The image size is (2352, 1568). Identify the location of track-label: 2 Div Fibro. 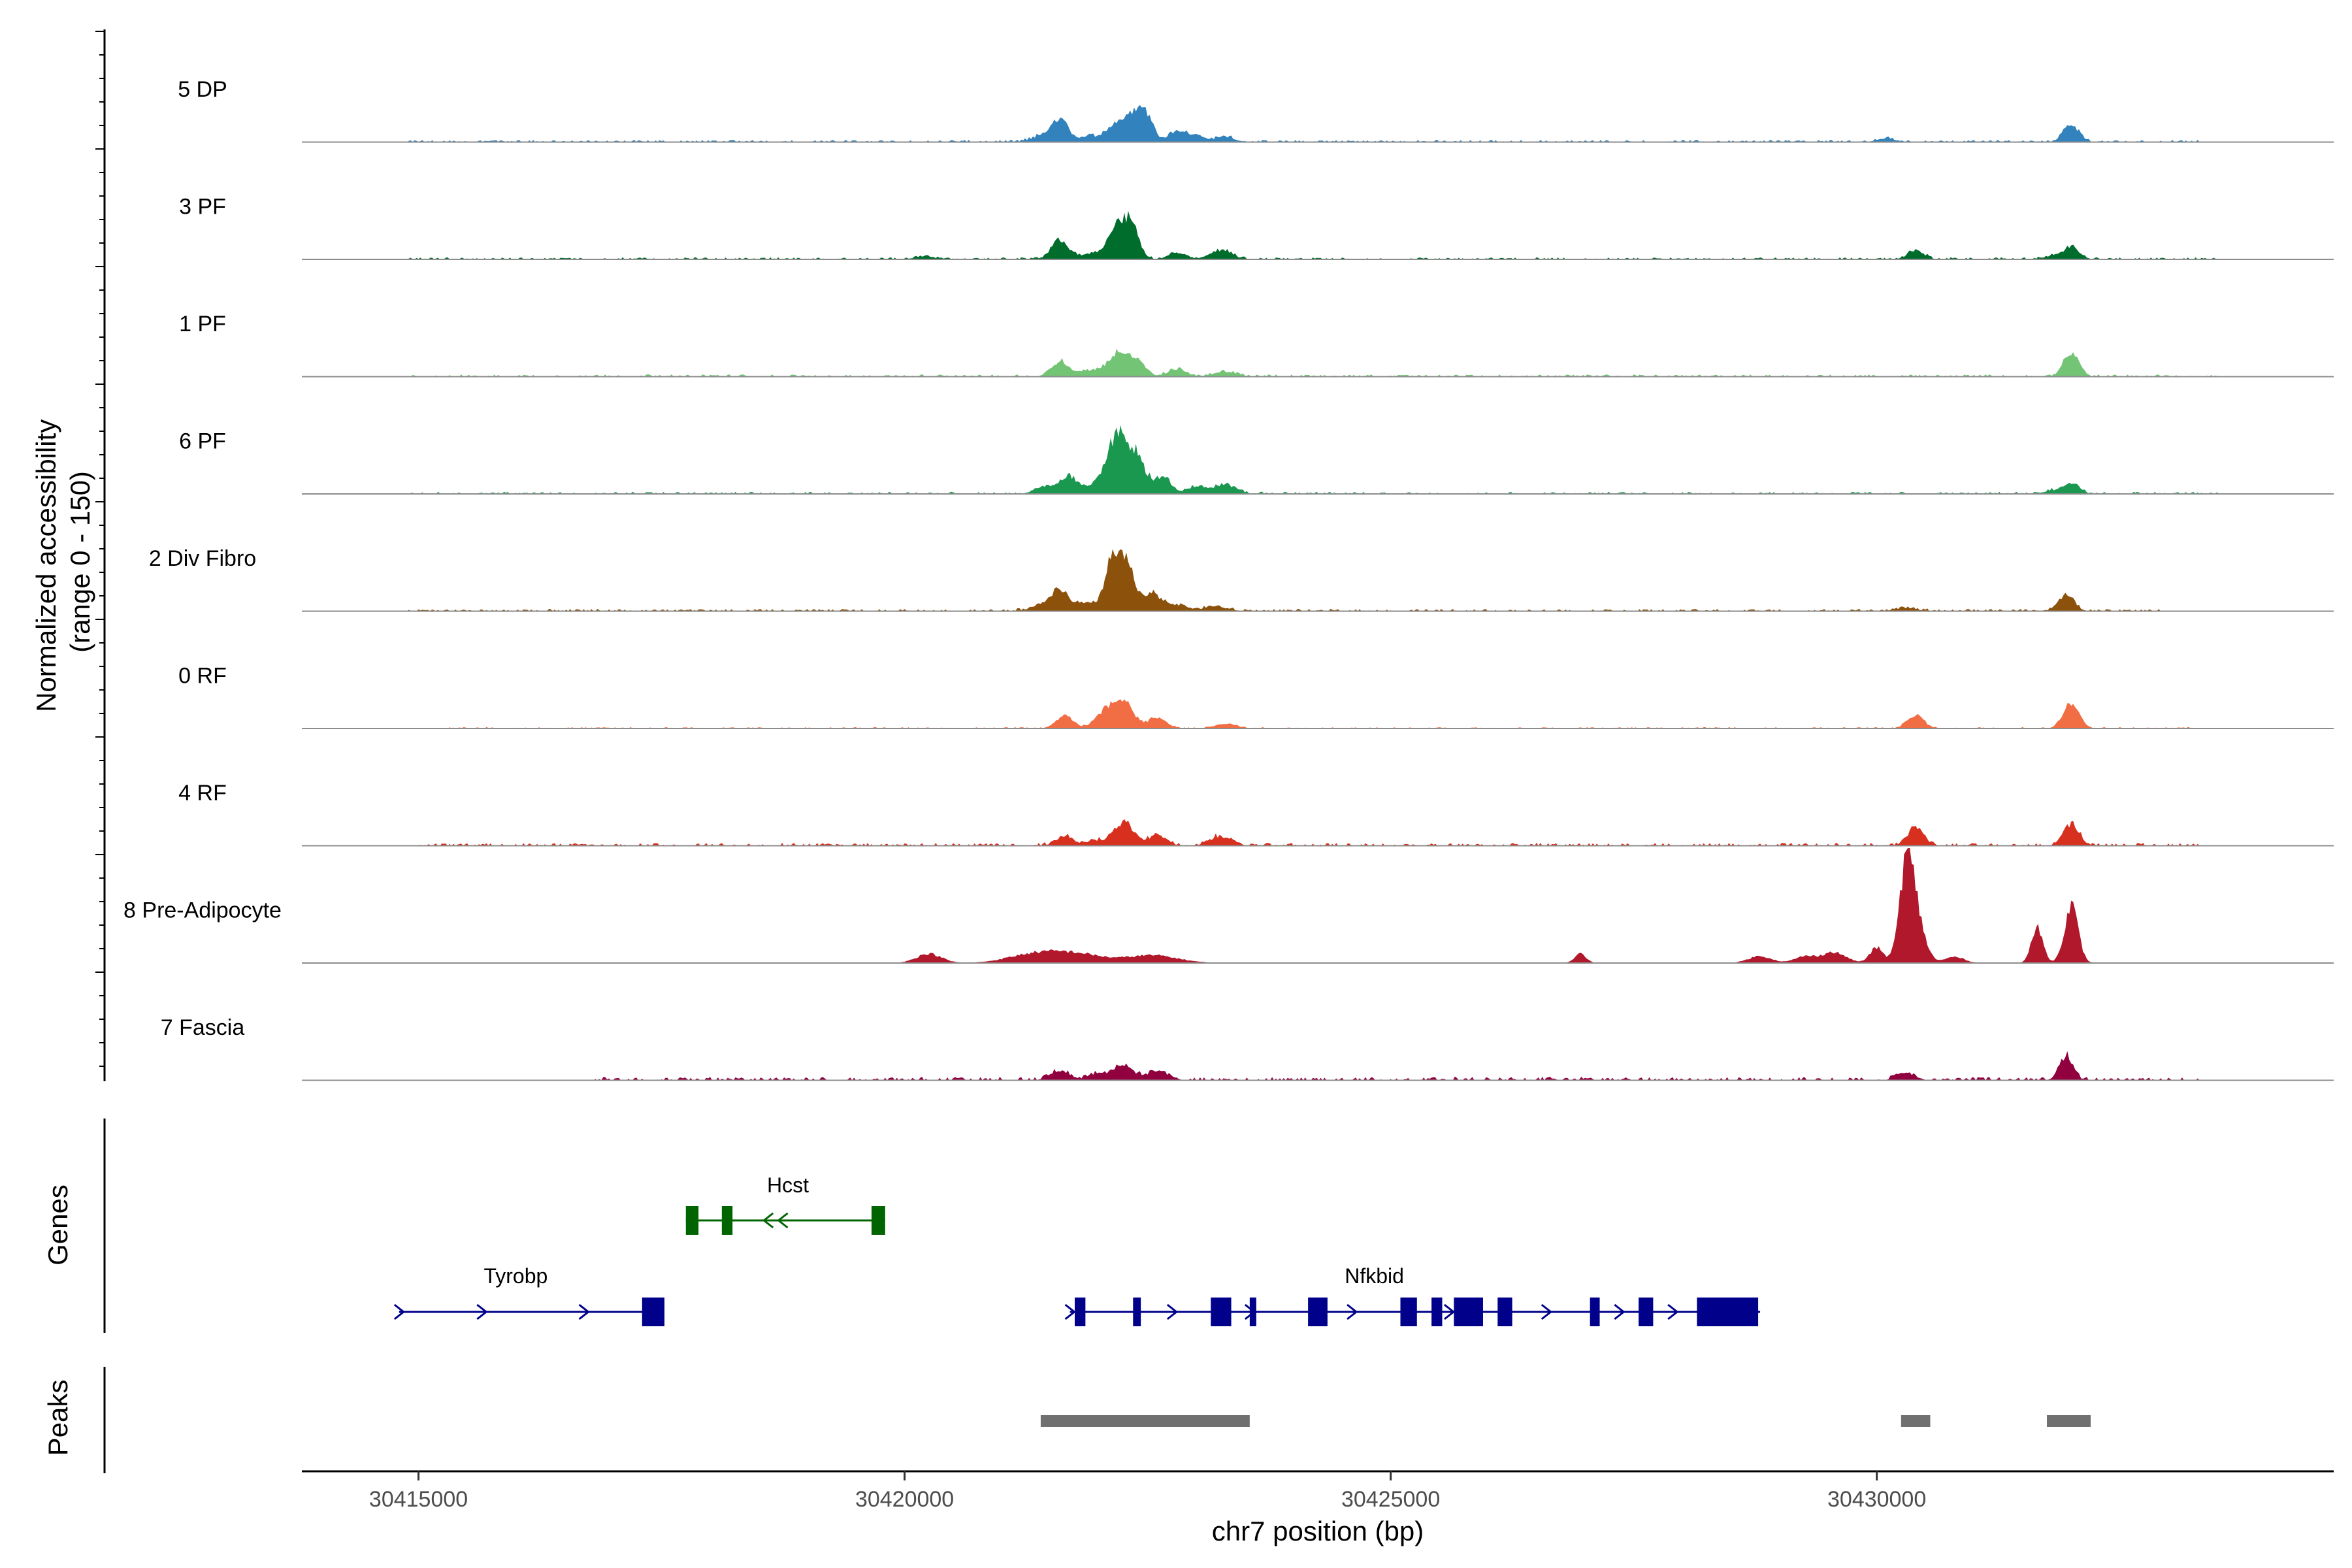
(202, 558).